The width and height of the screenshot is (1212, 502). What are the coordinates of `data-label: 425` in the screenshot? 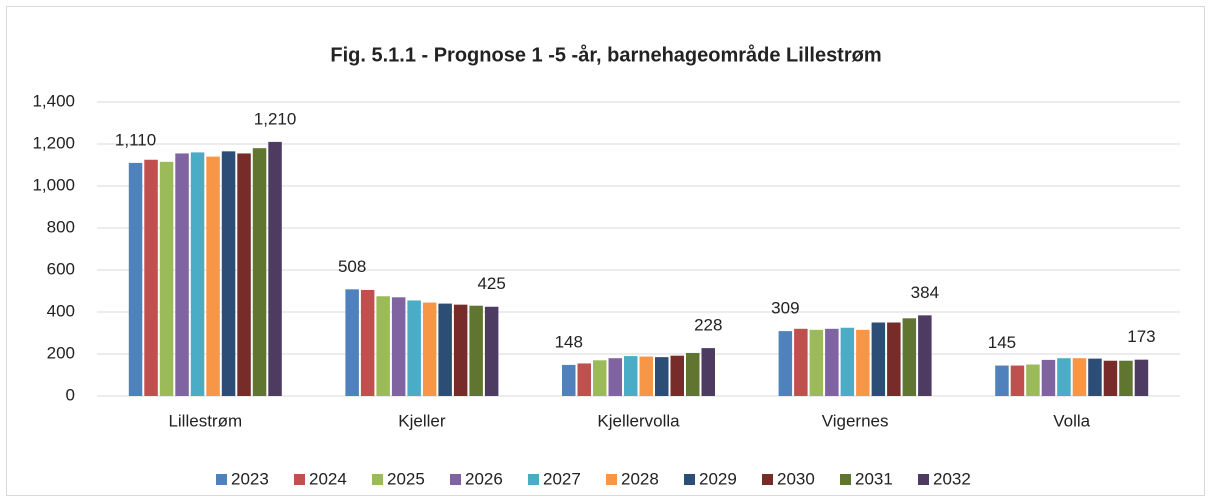 It's located at (491, 283).